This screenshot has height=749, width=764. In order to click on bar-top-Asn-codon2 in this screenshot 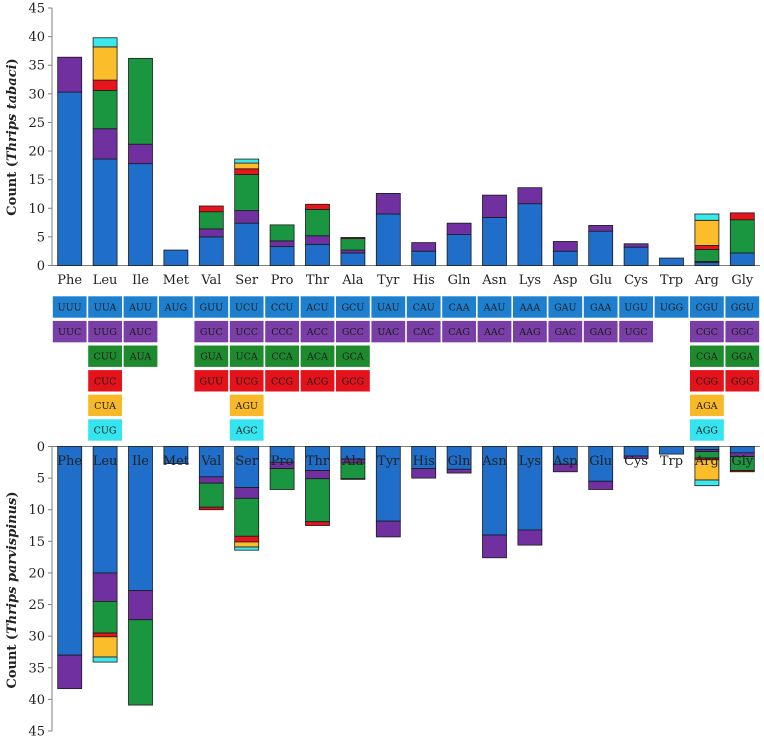, I will do `click(494, 206)`.